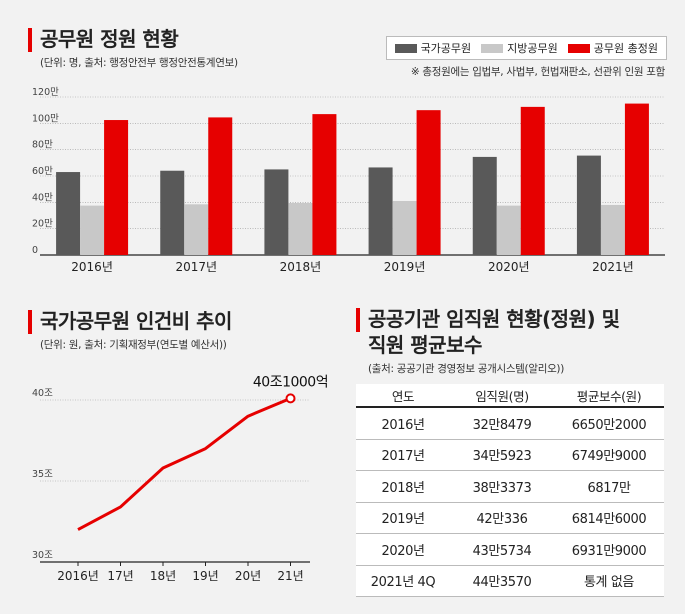 The height and width of the screenshot is (614, 685). I want to click on y-tick-label: 0, so click(35, 250).